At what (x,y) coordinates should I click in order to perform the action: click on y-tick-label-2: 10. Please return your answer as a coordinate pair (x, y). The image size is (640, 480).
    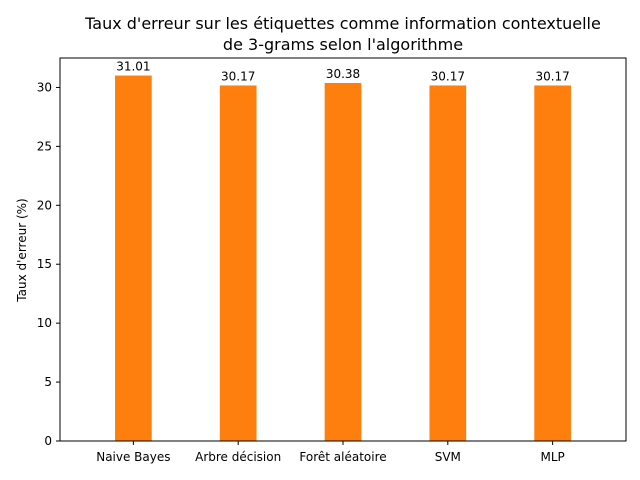
    Looking at the image, I should click on (44, 323).